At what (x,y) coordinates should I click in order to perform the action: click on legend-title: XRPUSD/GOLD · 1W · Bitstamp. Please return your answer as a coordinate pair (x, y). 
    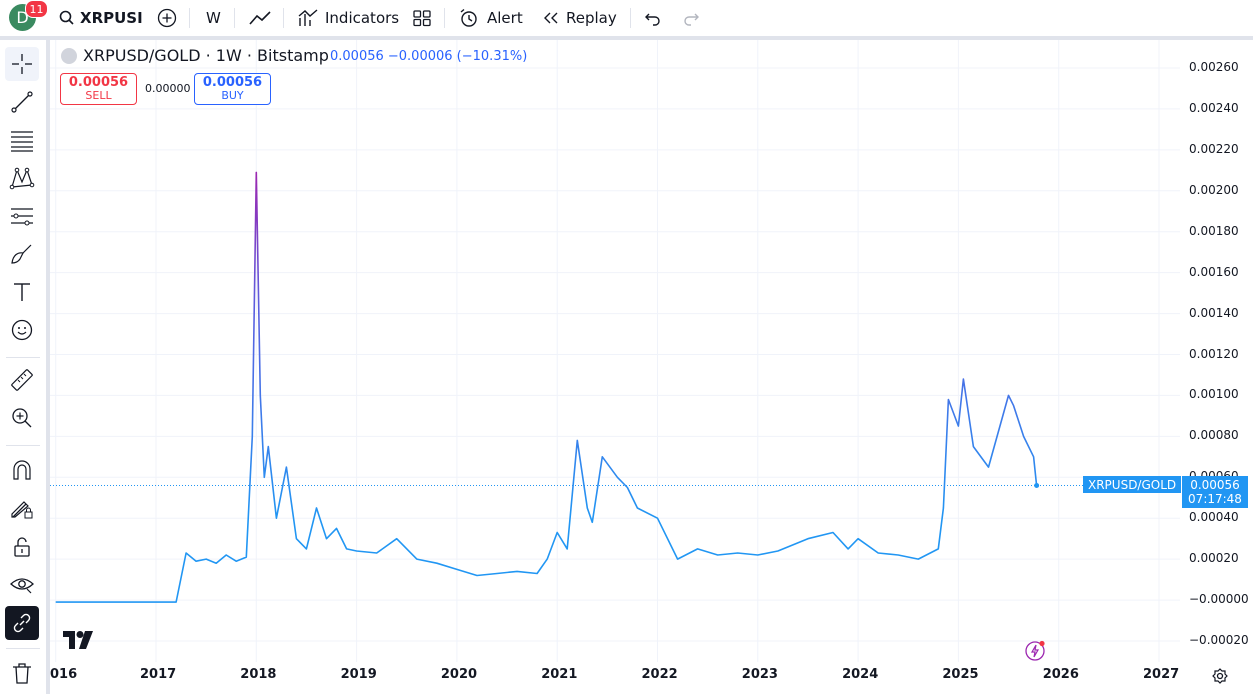
    Looking at the image, I should click on (206, 55).